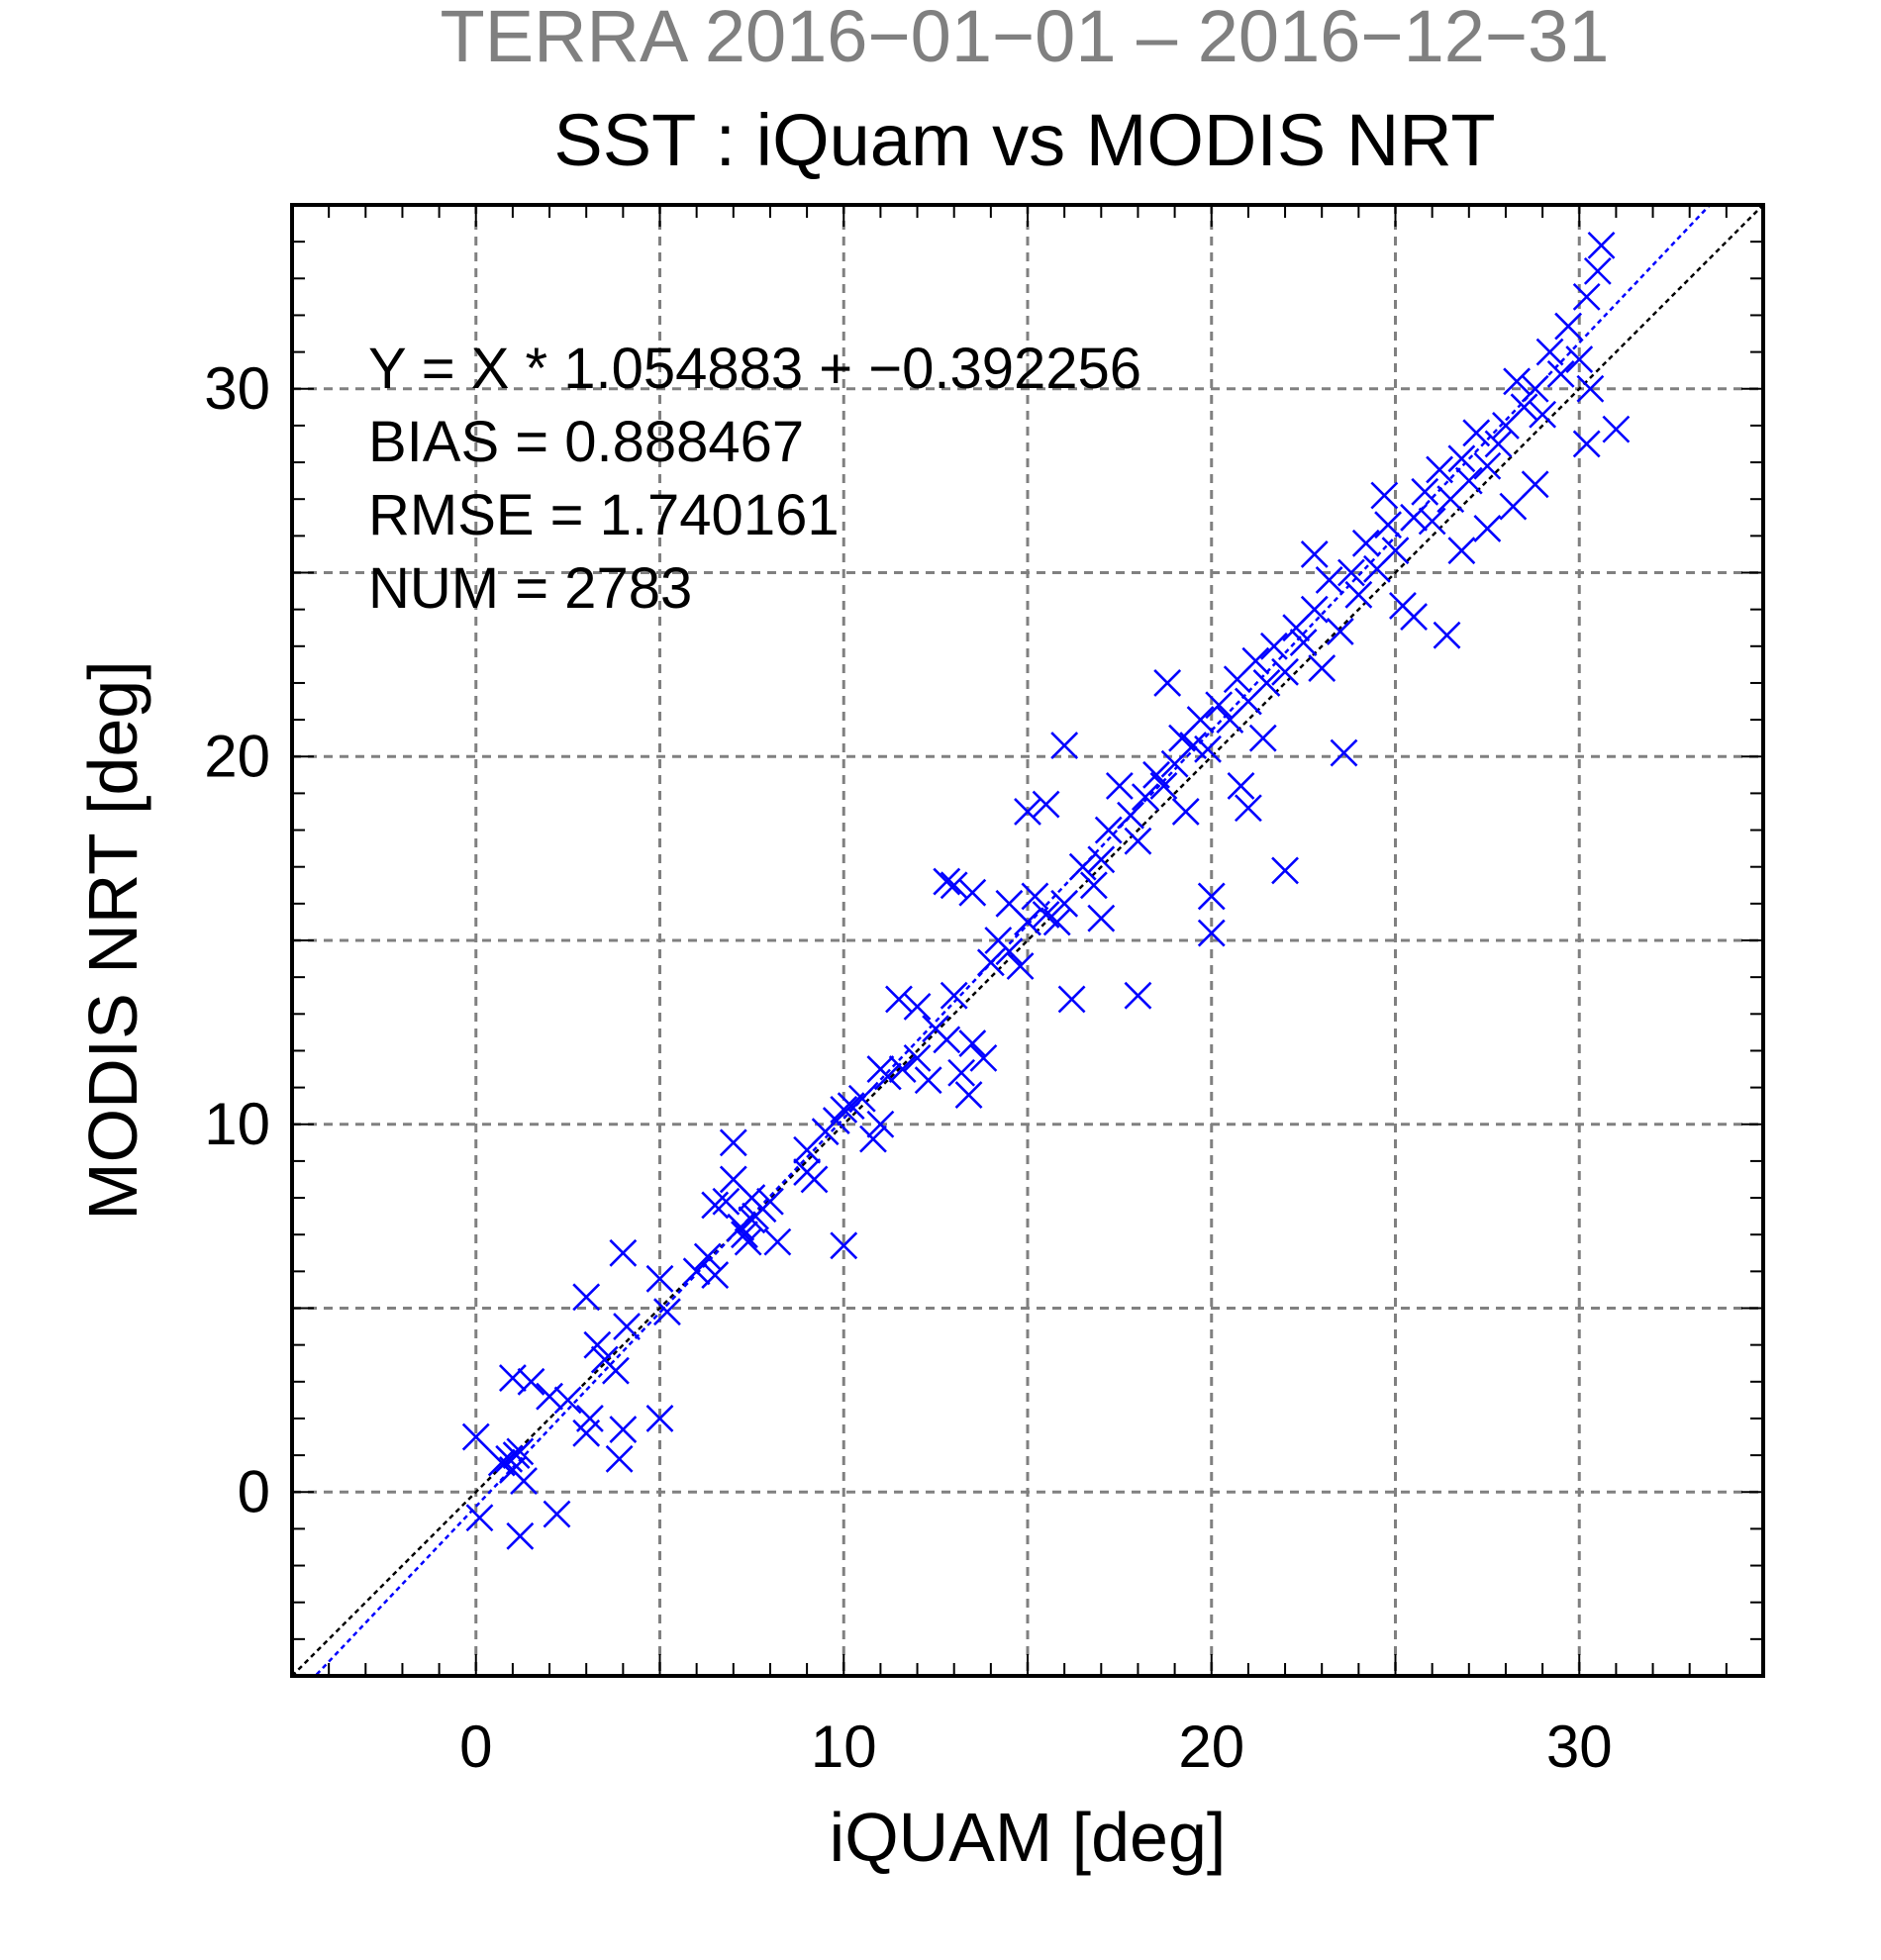  What do you see at coordinates (1579, 1747) in the screenshot?
I see `x-tick-label: 30` at bounding box center [1579, 1747].